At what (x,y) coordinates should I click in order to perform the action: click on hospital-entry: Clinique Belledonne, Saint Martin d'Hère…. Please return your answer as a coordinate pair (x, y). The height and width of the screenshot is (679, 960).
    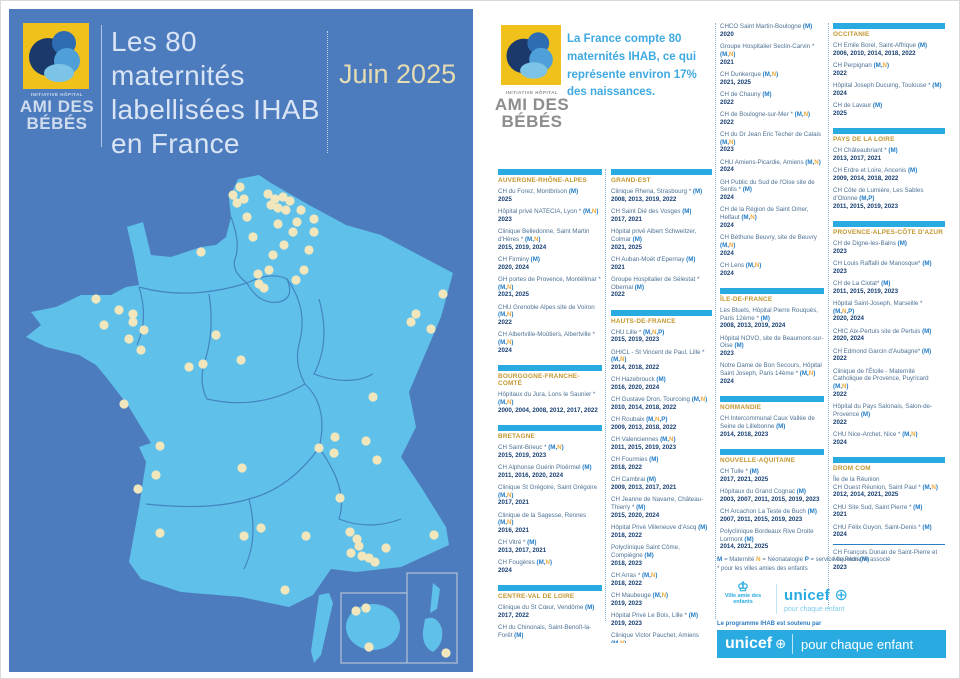
    Looking at the image, I should click on (550, 239).